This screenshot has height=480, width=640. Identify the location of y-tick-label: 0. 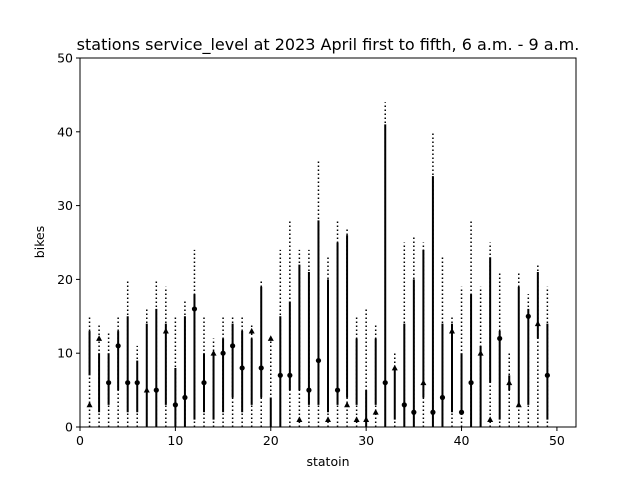
(69, 427).